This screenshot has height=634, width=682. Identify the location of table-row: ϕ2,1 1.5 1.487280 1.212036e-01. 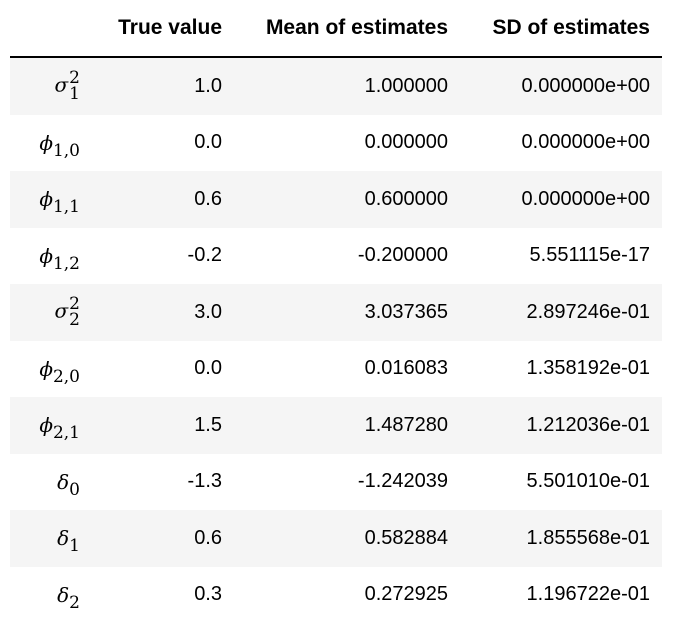
(336, 425).